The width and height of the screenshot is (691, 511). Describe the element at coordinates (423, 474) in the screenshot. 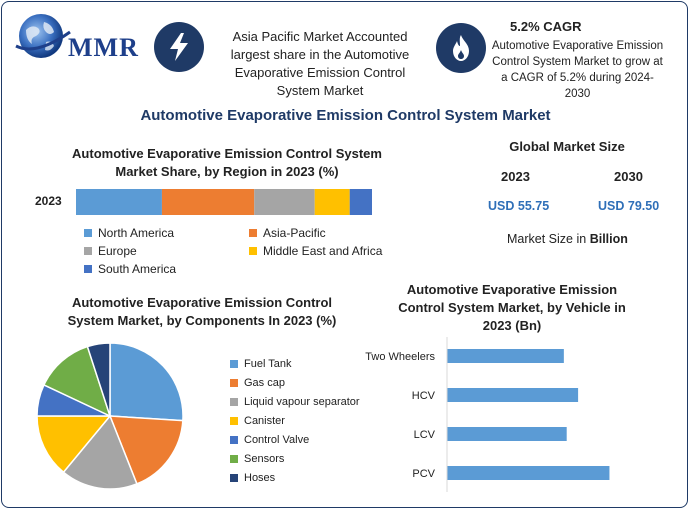

I see `vehicle-tick-label: PCV` at that location.